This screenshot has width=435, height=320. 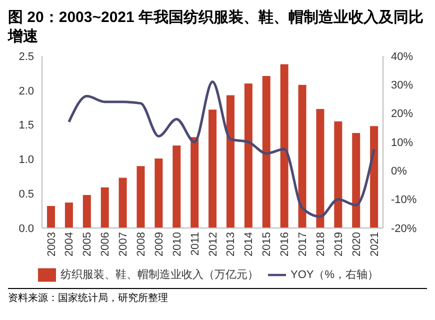 I want to click on text: 资料来源：国家统计局，研究所整理, so click(x=217, y=298).